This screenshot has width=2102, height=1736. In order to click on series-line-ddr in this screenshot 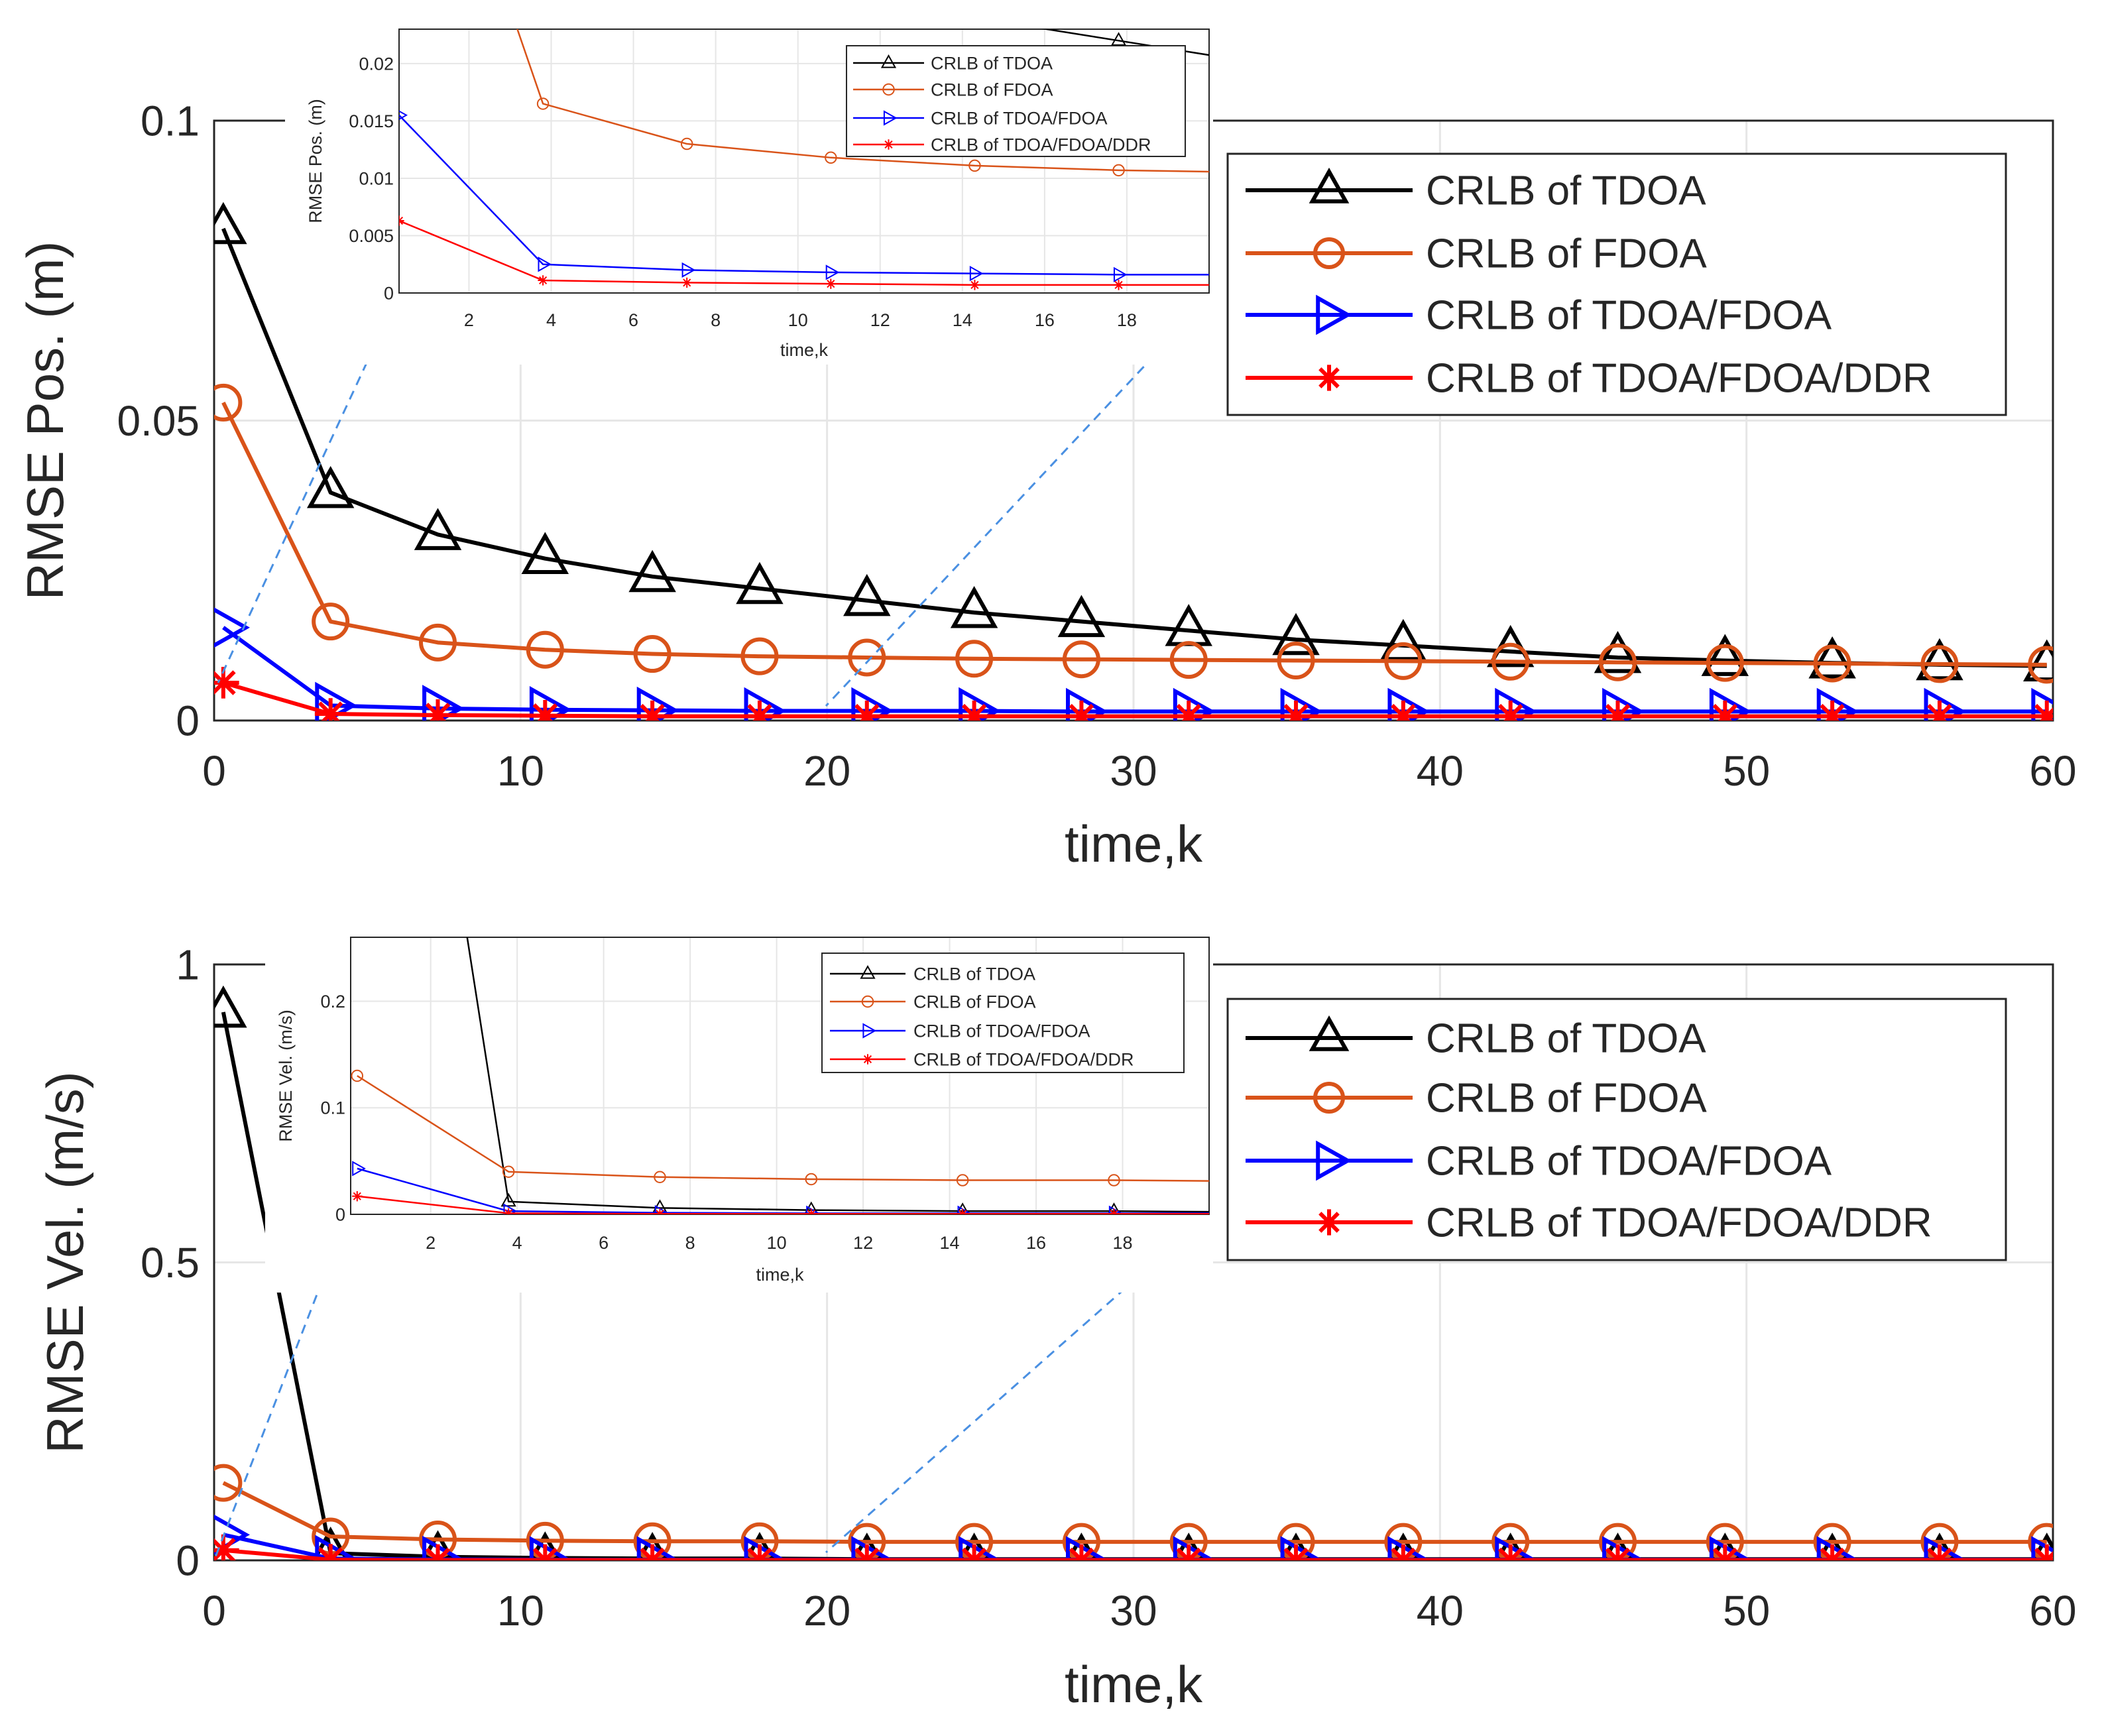, I will do `click(1135, 1554)`.